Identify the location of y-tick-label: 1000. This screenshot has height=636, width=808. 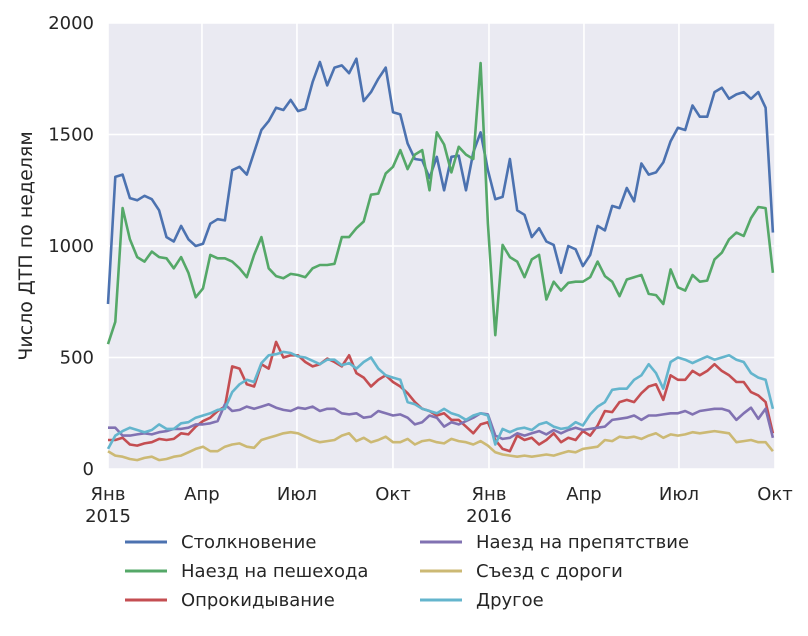
(71, 246).